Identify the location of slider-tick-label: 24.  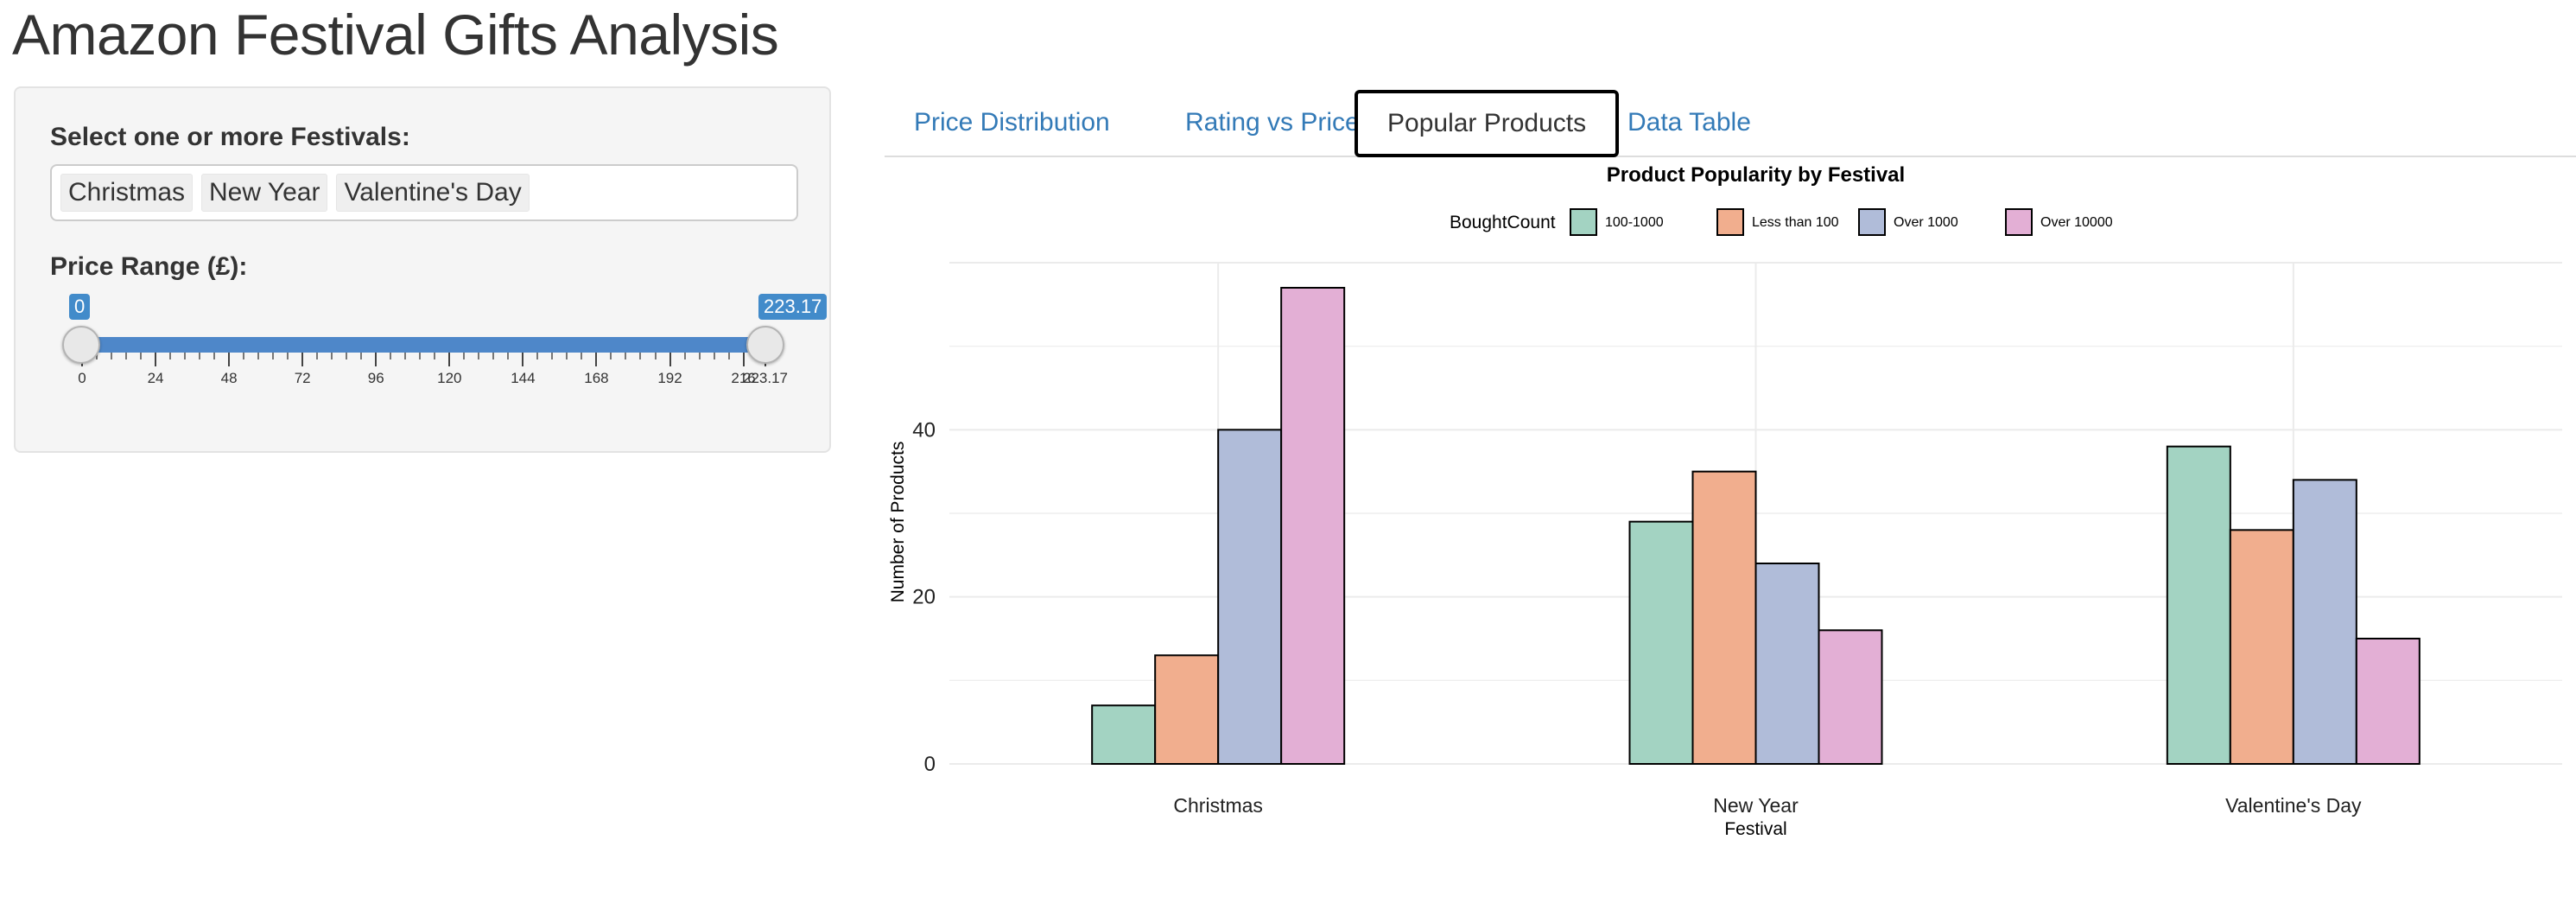
(155, 378).